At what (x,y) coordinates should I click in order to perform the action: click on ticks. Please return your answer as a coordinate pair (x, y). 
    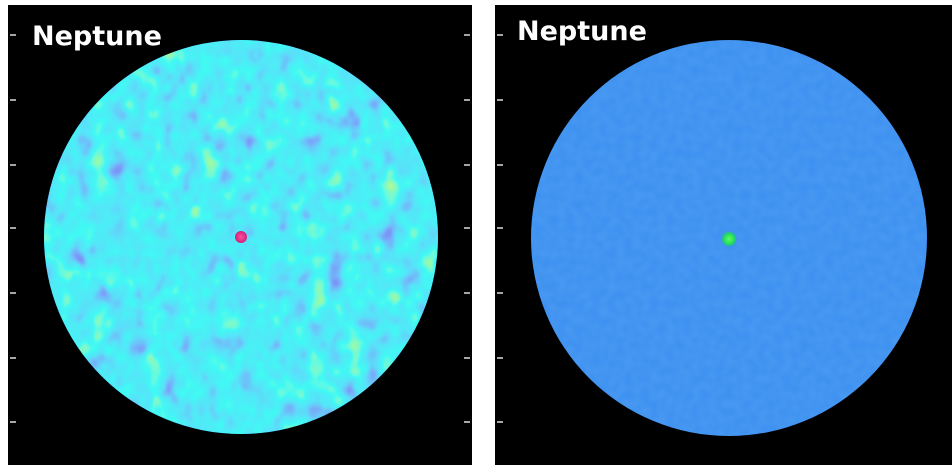
    Looking at the image, I should click on (500, 228).